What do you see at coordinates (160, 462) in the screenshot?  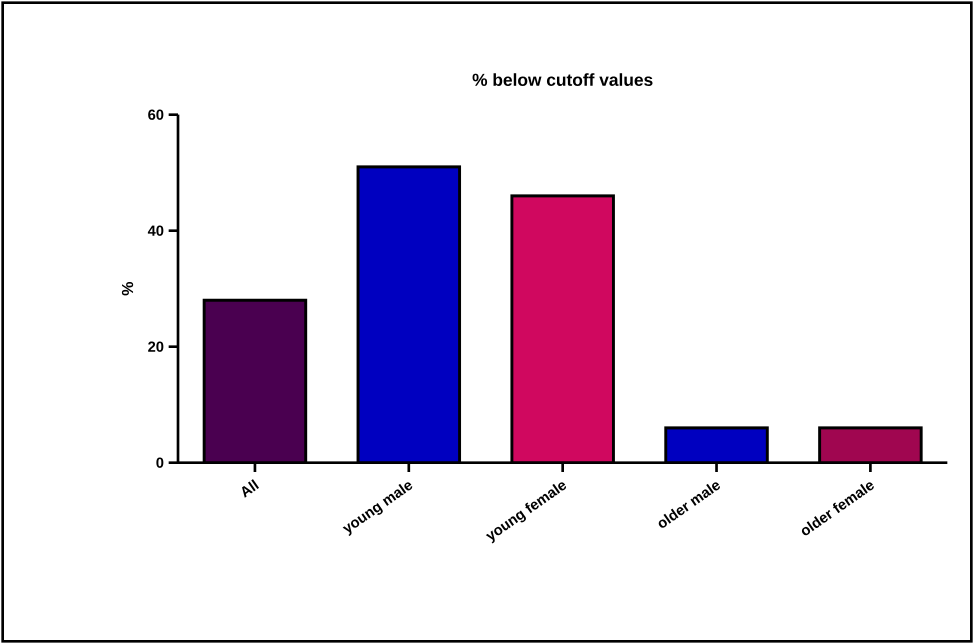 I see `y-tick-label: 0` at bounding box center [160, 462].